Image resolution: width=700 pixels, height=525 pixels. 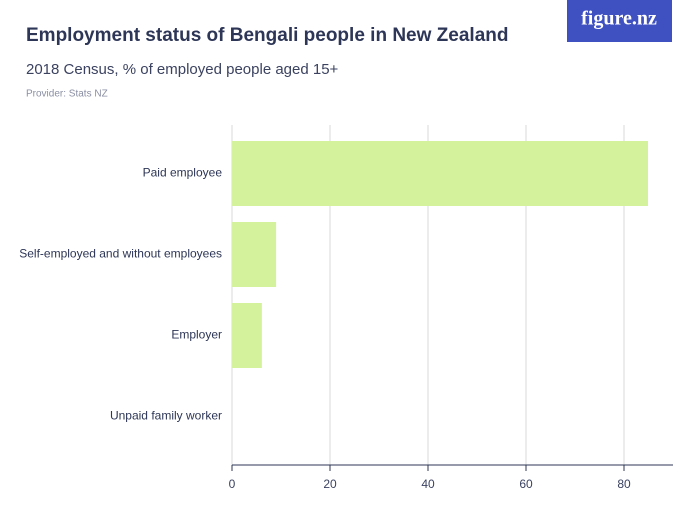 What do you see at coordinates (428, 484) in the screenshot?
I see `x-tick-label: 40` at bounding box center [428, 484].